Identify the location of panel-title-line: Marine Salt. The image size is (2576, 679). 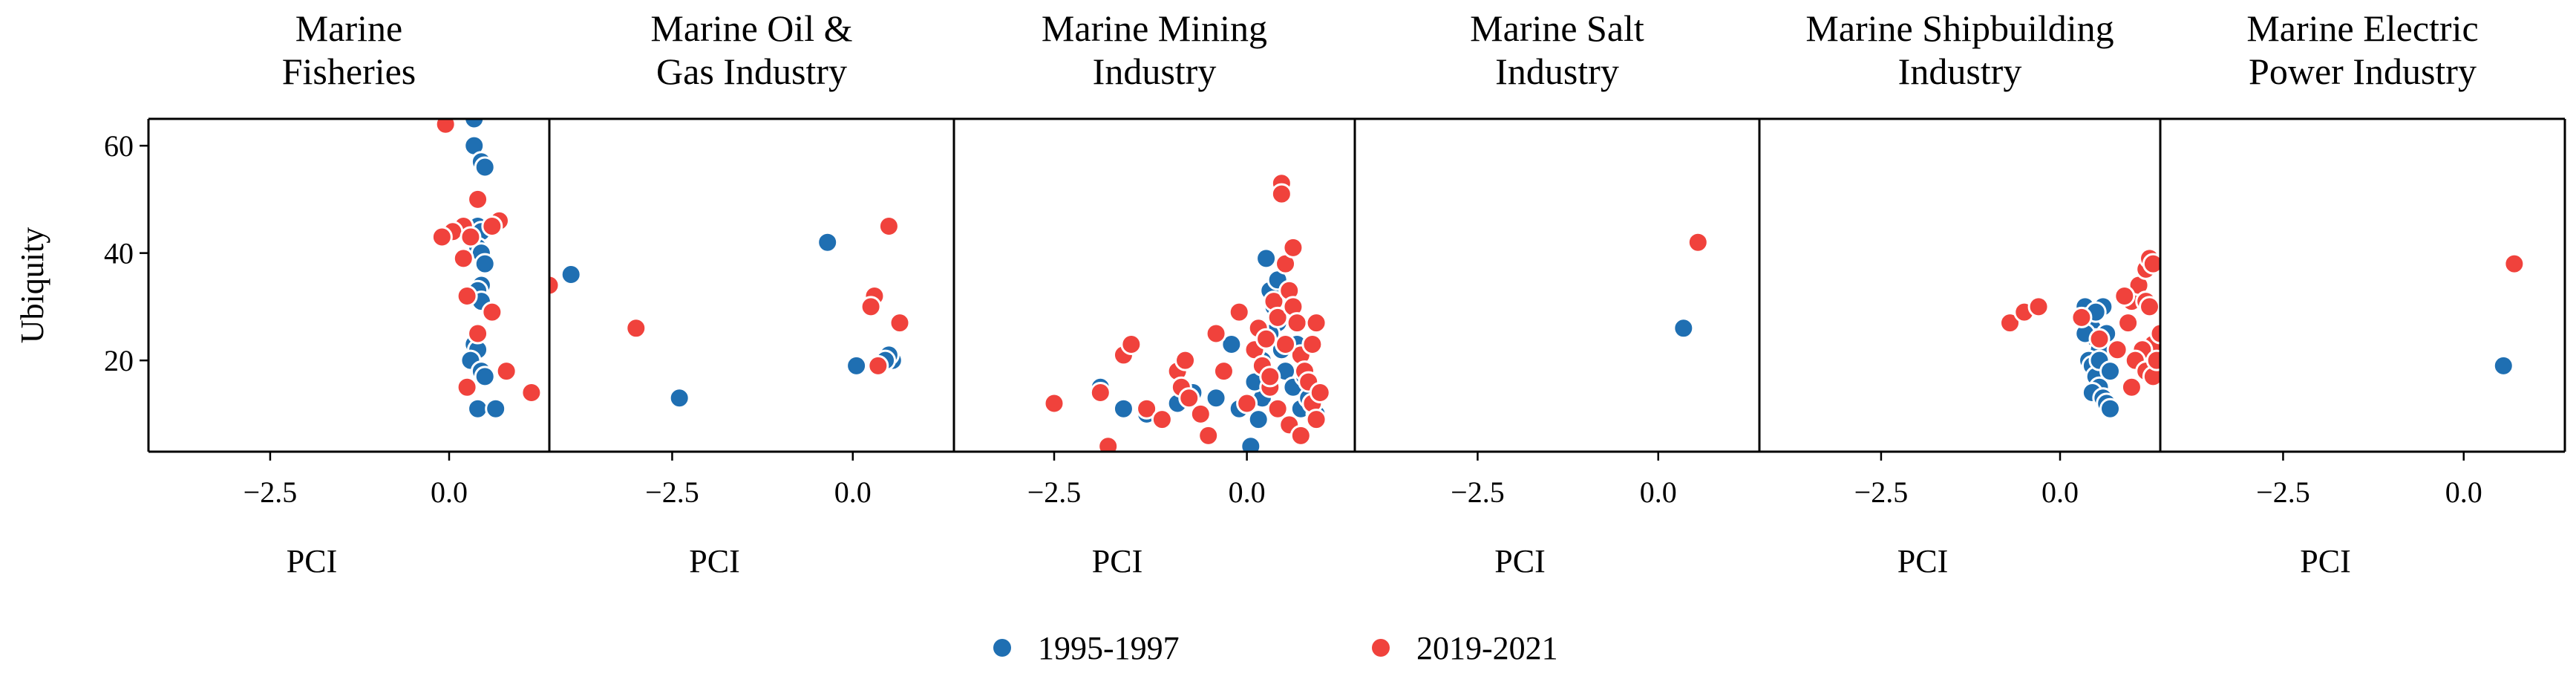
(1557, 28).